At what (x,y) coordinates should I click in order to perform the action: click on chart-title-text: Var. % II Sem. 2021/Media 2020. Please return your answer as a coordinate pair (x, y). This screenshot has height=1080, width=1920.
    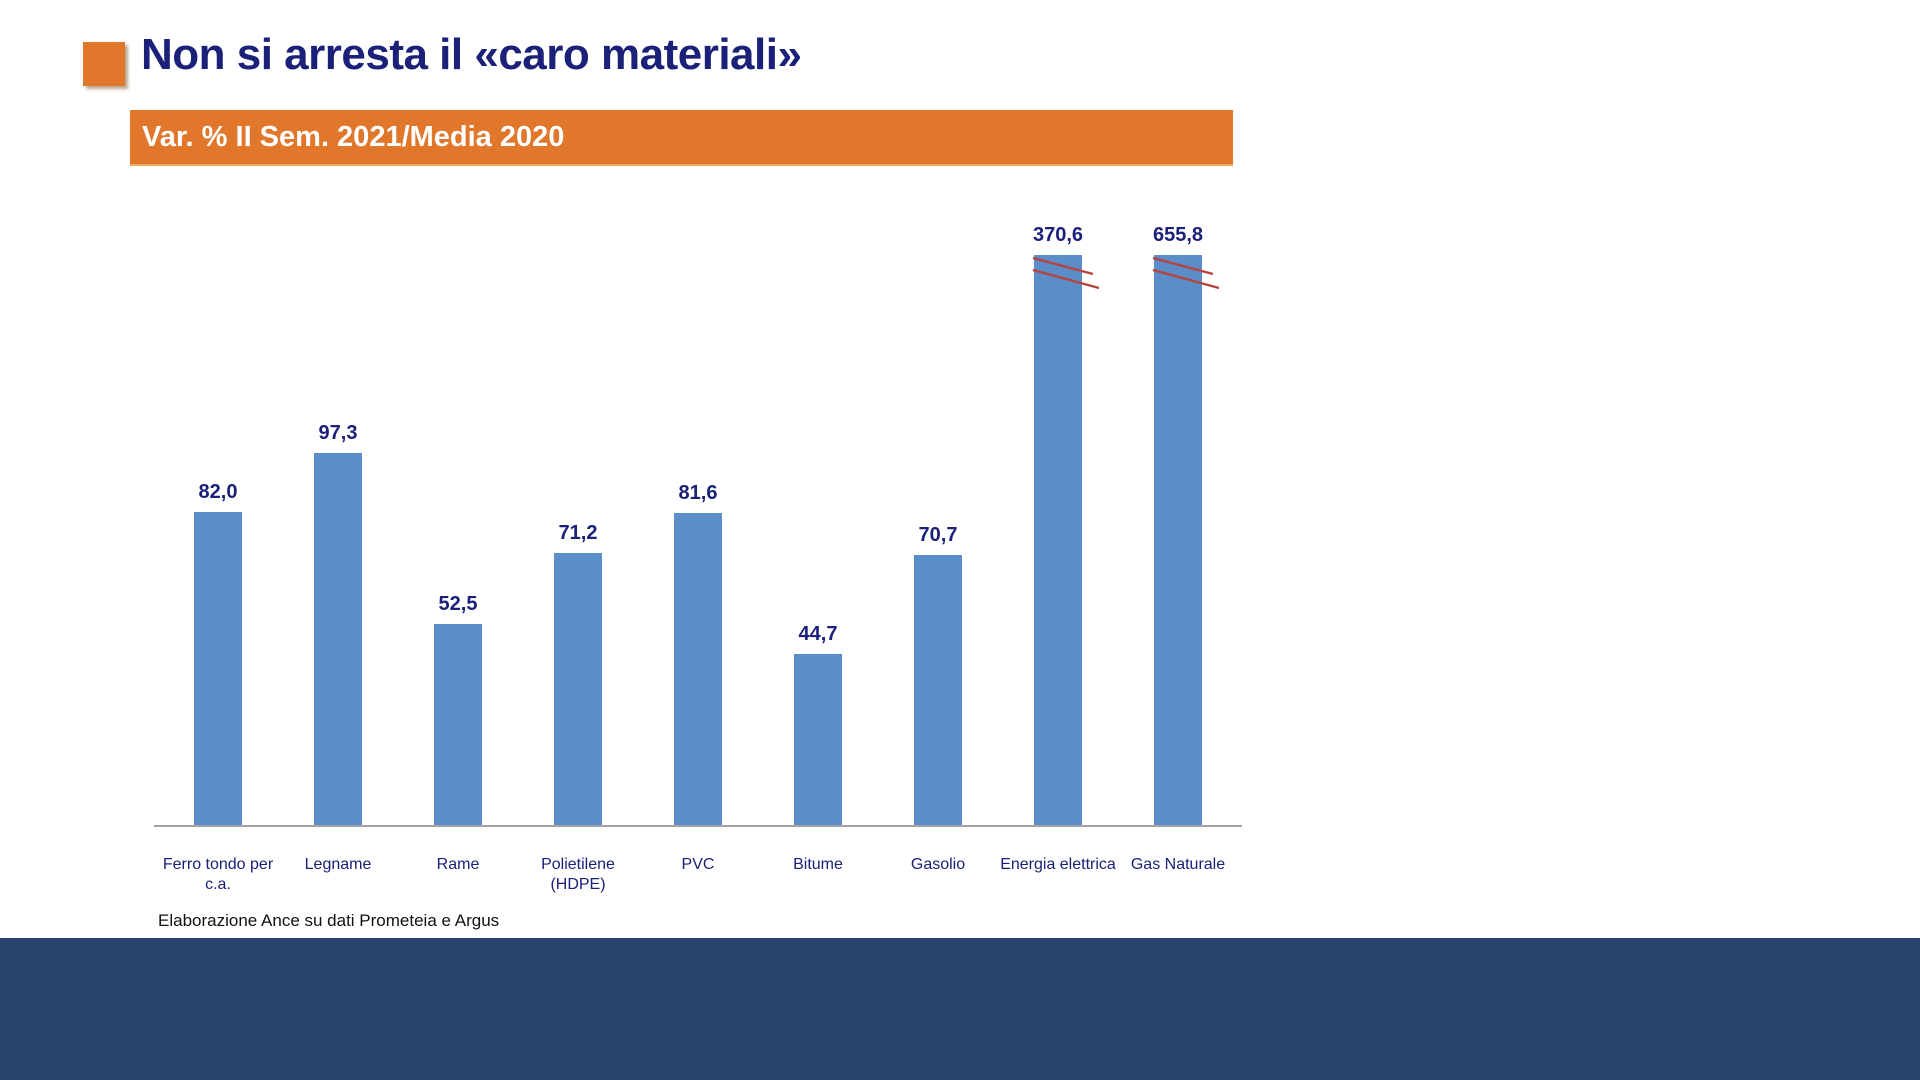
    Looking at the image, I should click on (353, 136).